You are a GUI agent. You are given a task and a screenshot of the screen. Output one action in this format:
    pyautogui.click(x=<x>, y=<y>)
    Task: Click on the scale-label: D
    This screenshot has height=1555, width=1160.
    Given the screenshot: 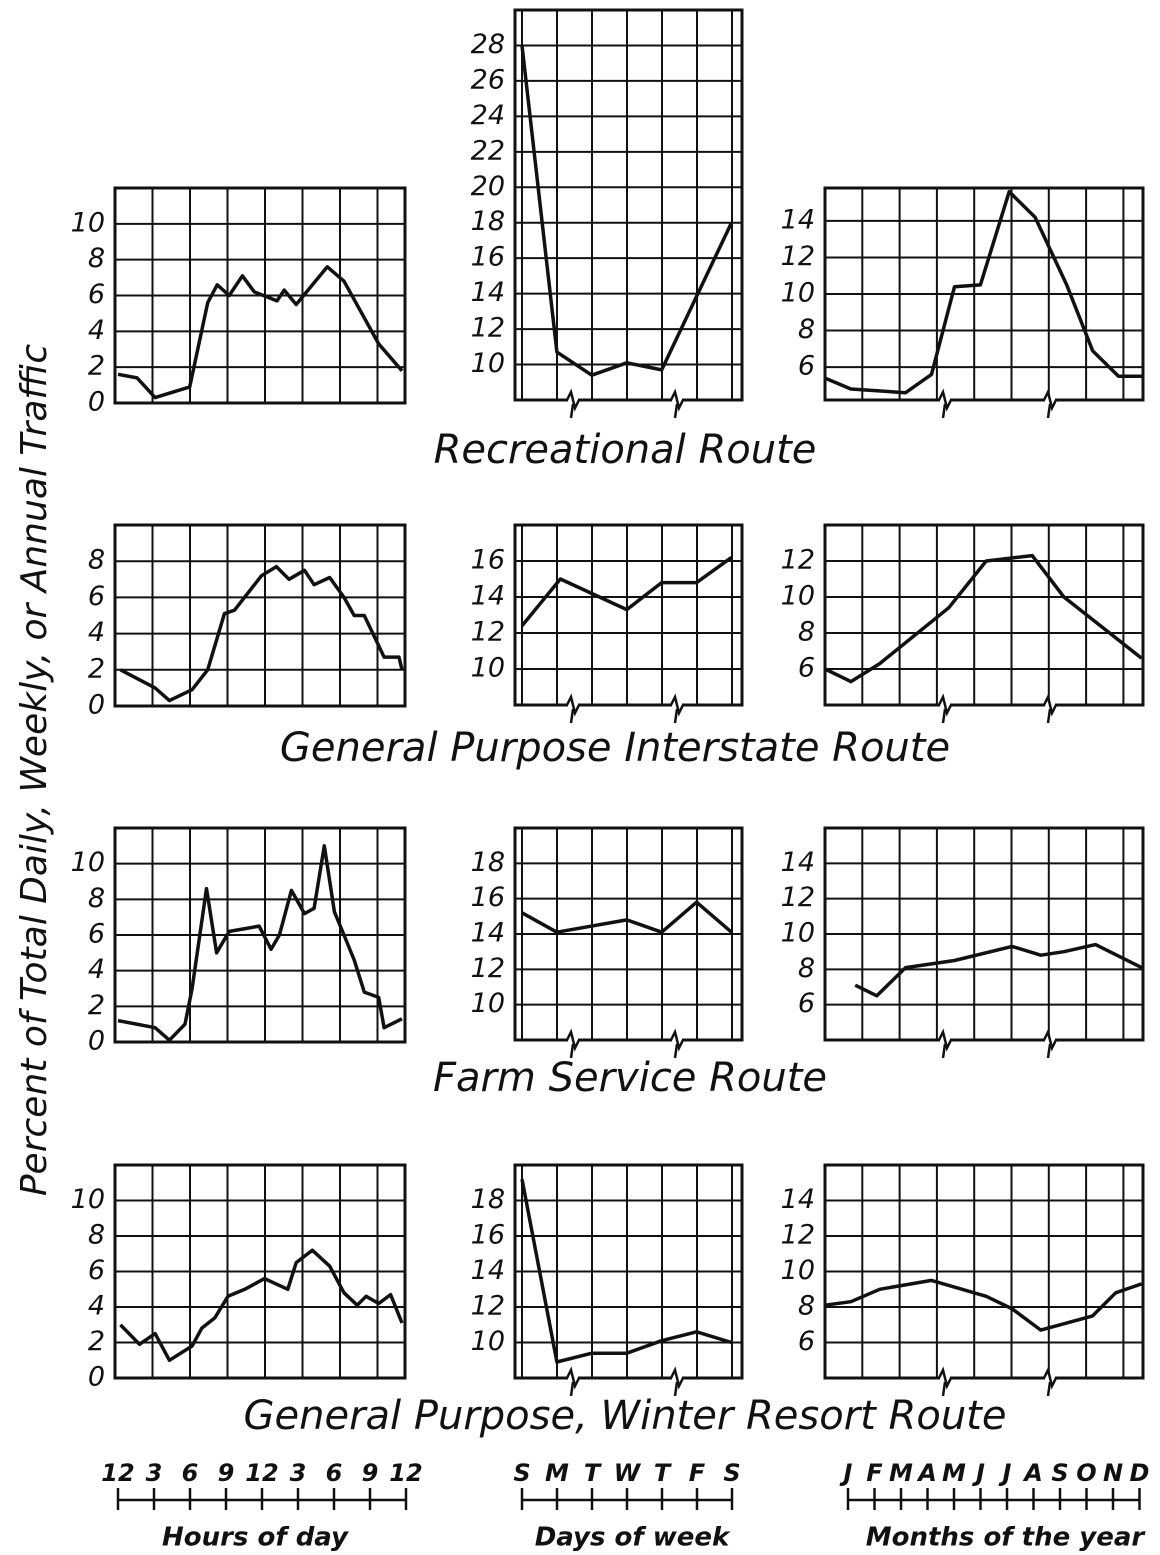 What is the action you would take?
    pyautogui.click(x=1140, y=1473)
    